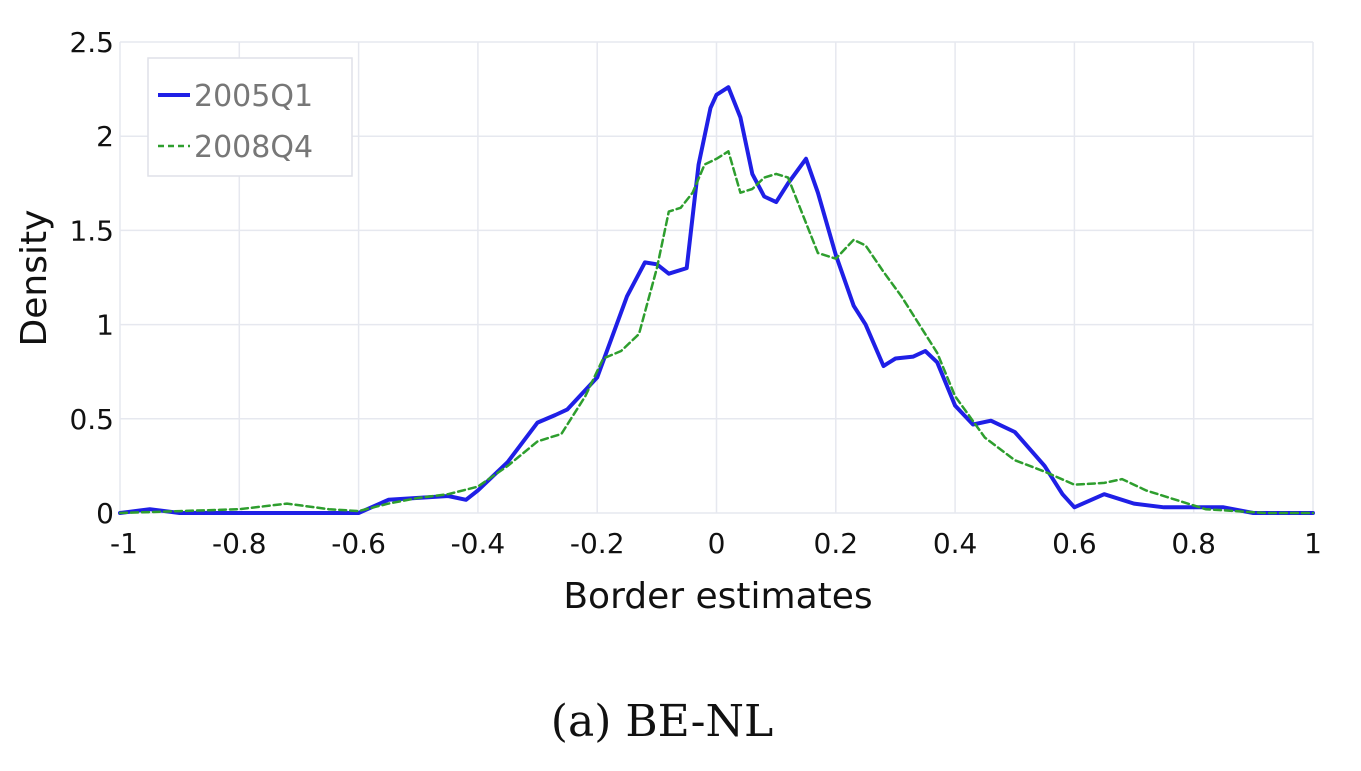 This screenshot has height=771, width=1361. What do you see at coordinates (91, 230) in the screenshot?
I see `y-tick-label: 1.5` at bounding box center [91, 230].